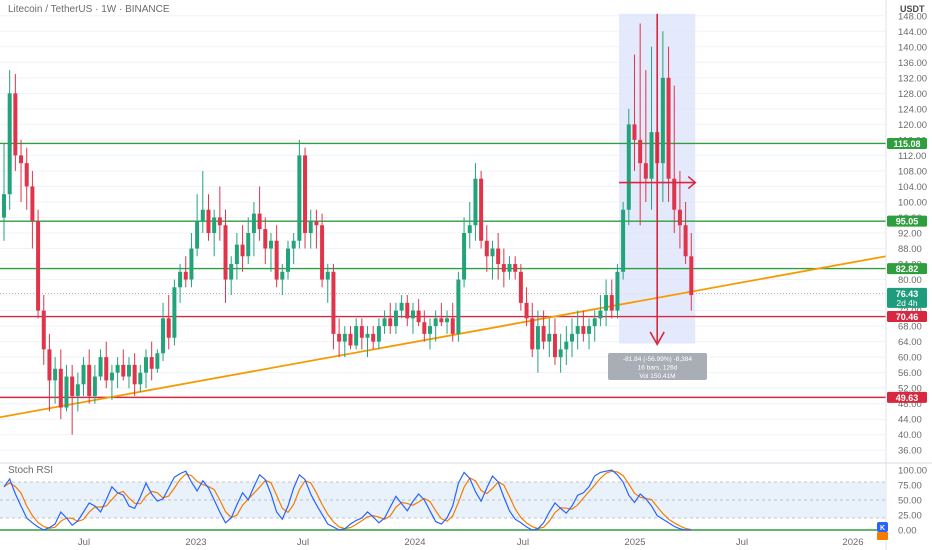  I want to click on price-tick-label: 56.00, so click(910, 373).